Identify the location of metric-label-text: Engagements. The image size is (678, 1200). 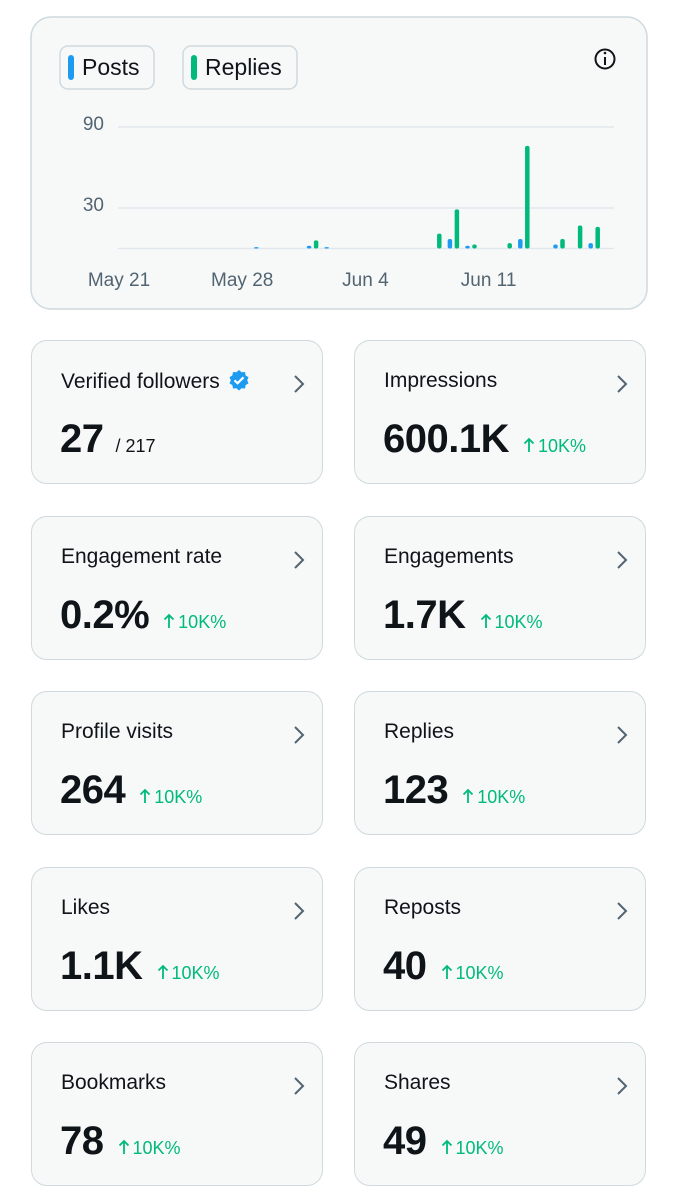
(449, 556).